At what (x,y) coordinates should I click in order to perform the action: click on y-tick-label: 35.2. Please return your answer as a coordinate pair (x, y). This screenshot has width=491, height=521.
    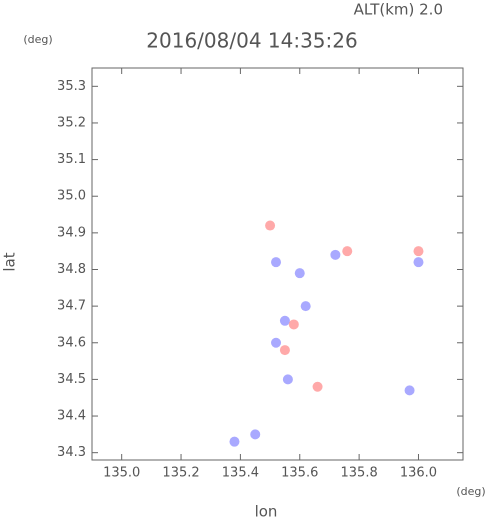
    Looking at the image, I should click on (71, 122).